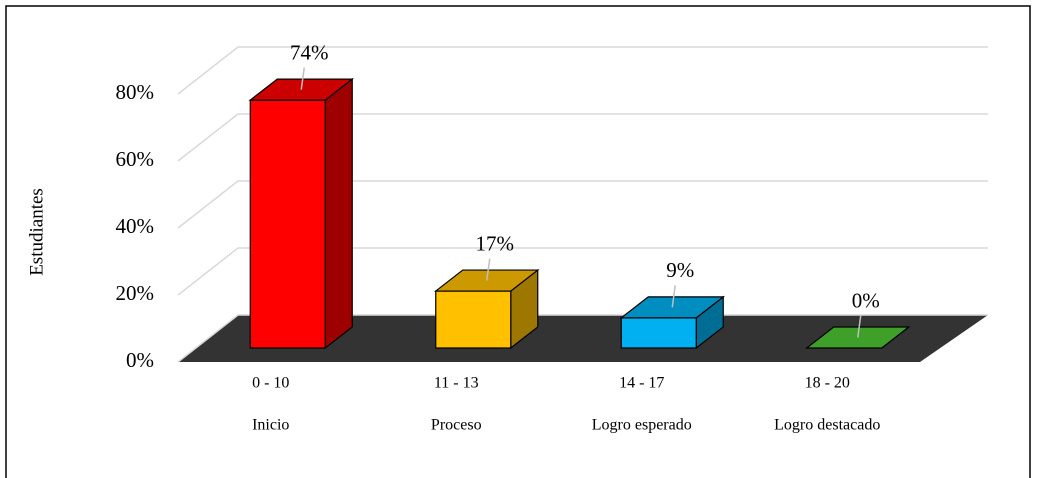  I want to click on floor, so click(583, 338).